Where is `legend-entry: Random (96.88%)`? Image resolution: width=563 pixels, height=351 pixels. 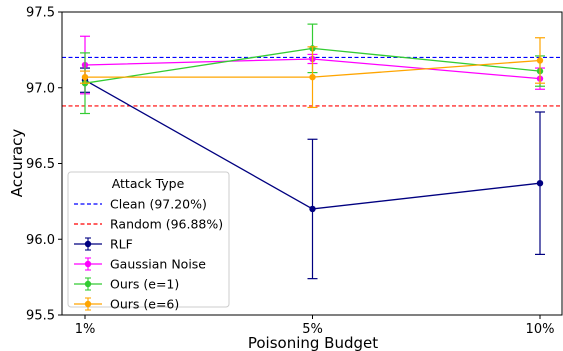 legend-entry: Random (96.88%) is located at coordinates (148, 224).